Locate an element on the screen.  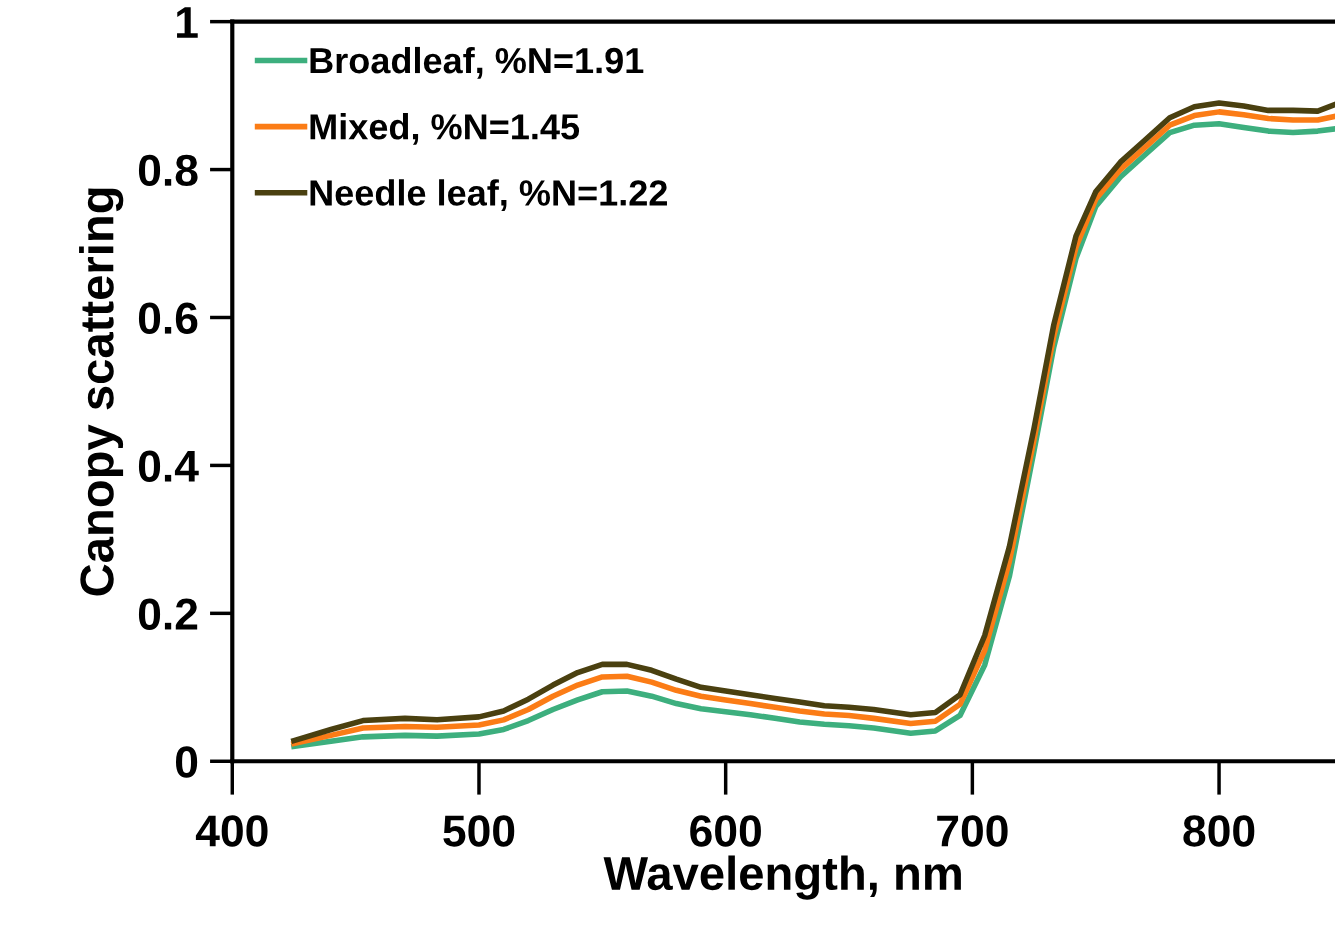
y-axis-title: Canopy scattering is located at coordinates (101, 392).